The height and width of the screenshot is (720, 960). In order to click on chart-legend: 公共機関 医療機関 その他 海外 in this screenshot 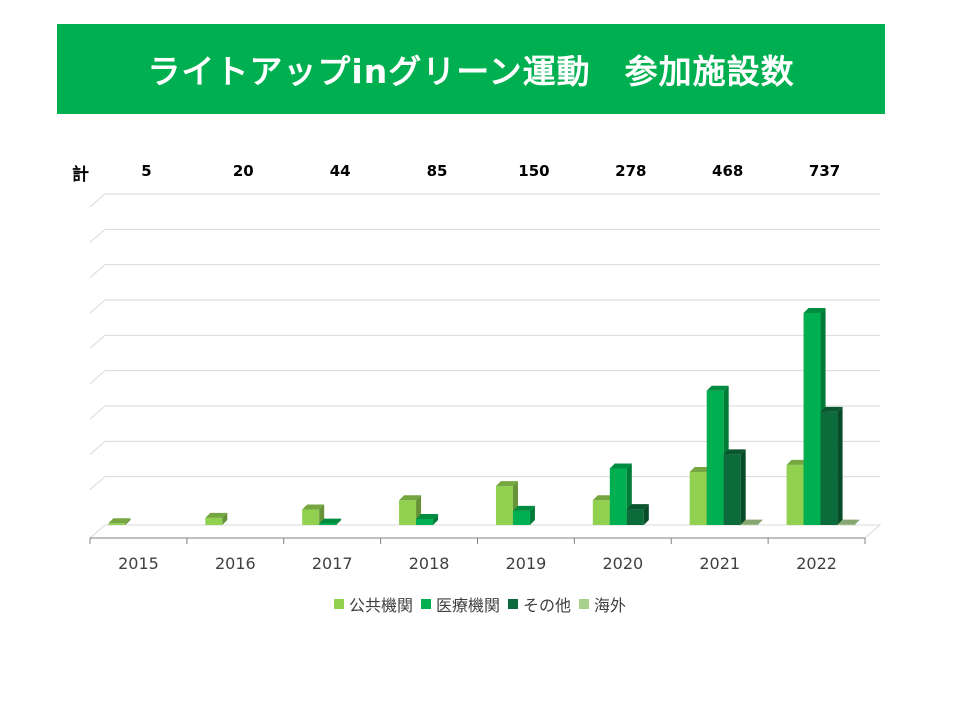, I will do `click(480, 604)`.